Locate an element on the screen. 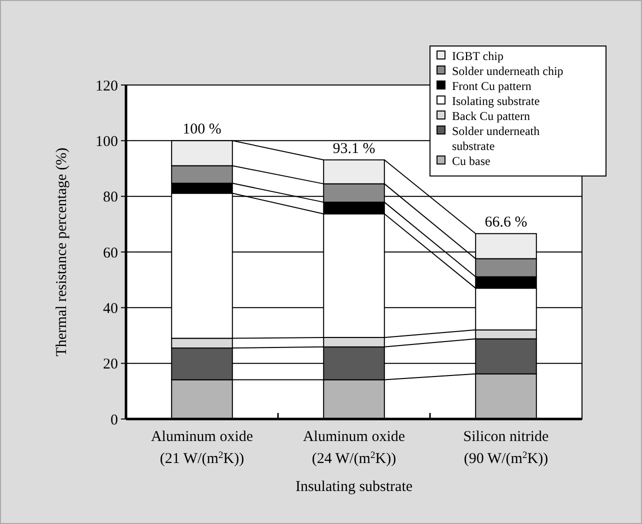 Image resolution: width=642 pixels, height=524 pixels. y-tick-label: 60 is located at coordinates (110, 253).